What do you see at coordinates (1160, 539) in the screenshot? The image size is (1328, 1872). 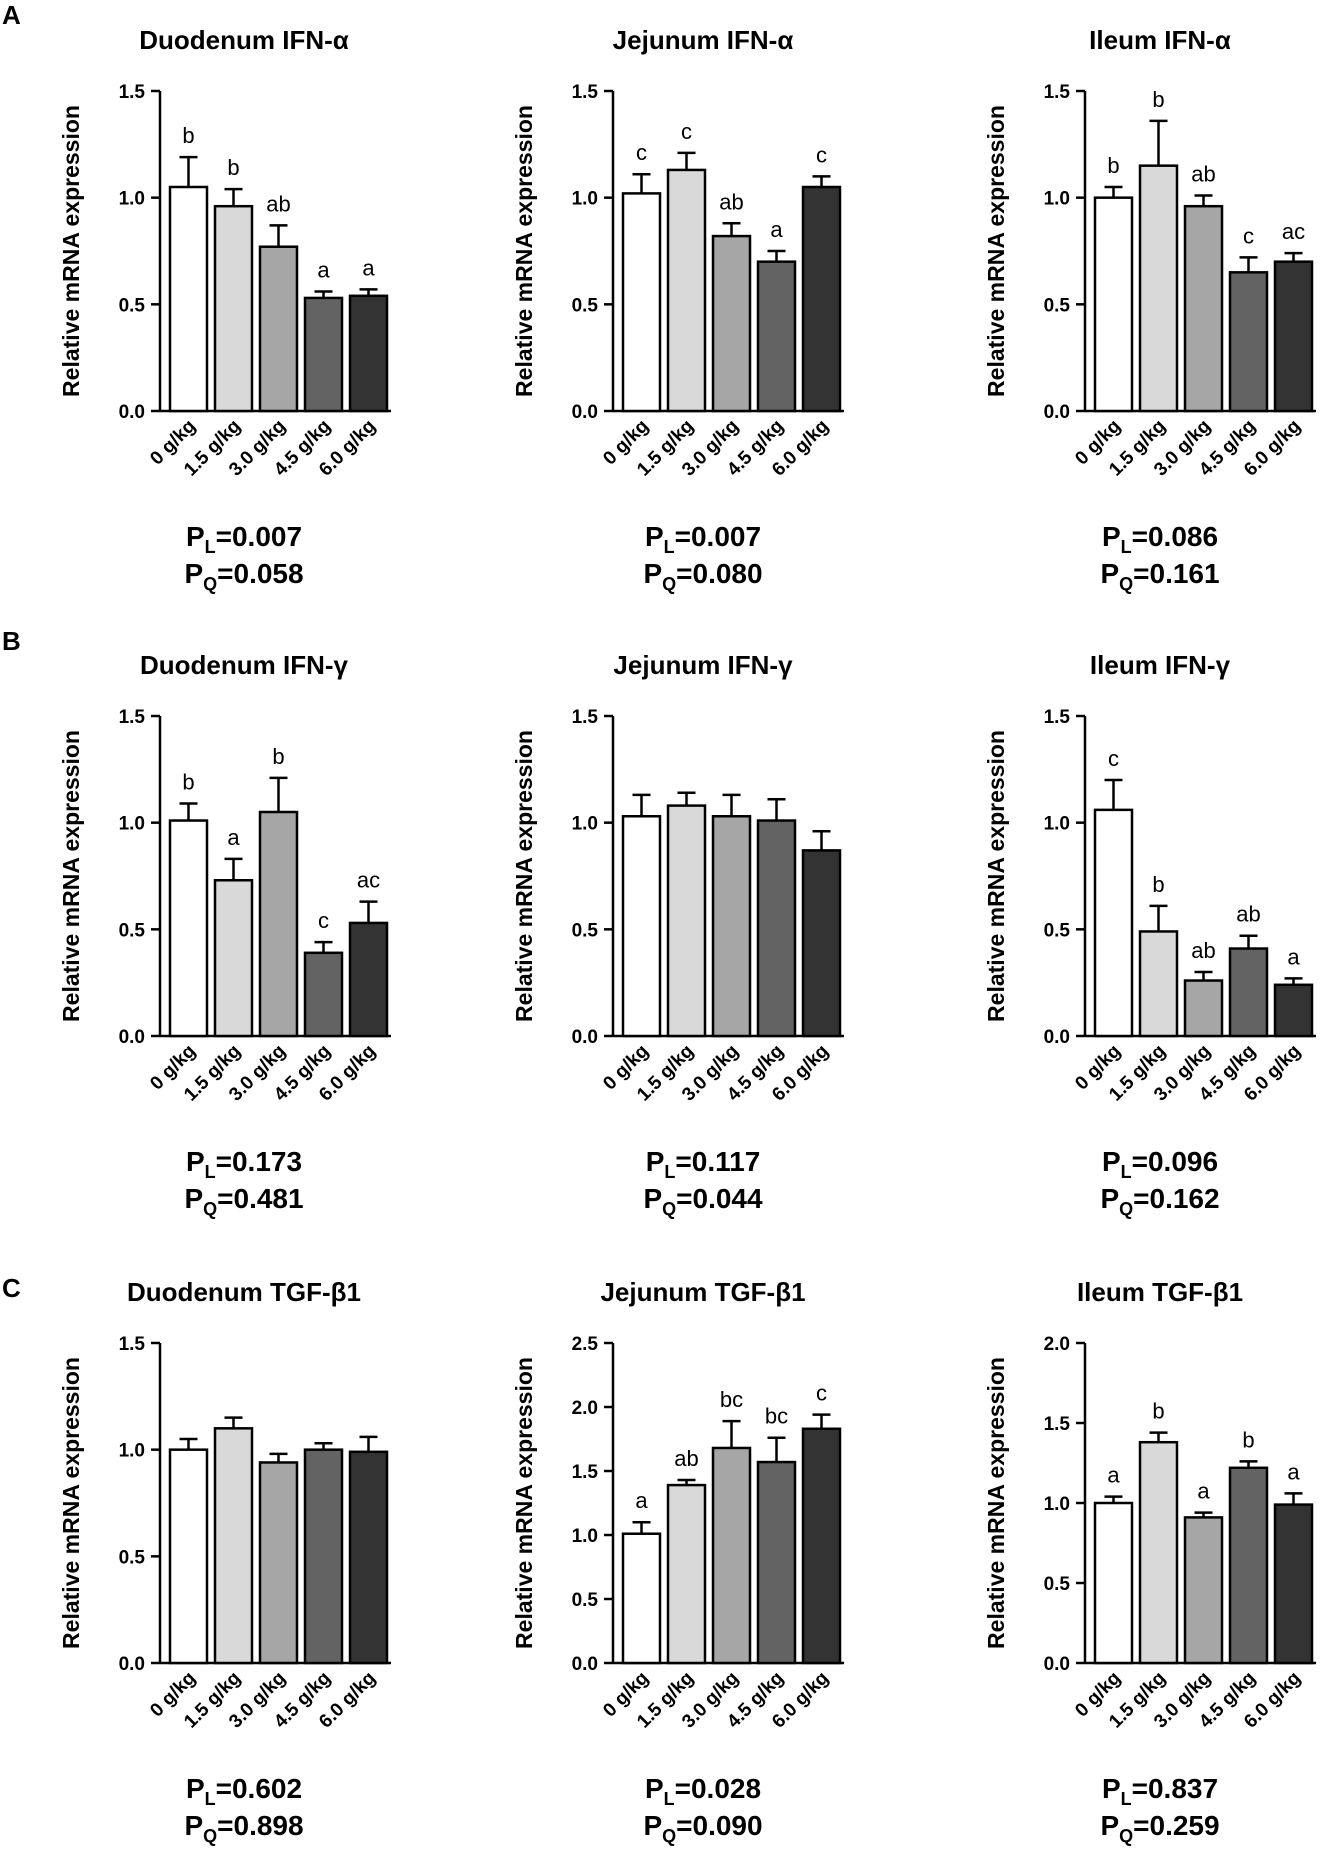 I see `p-linear: PL=0.086` at bounding box center [1160, 539].